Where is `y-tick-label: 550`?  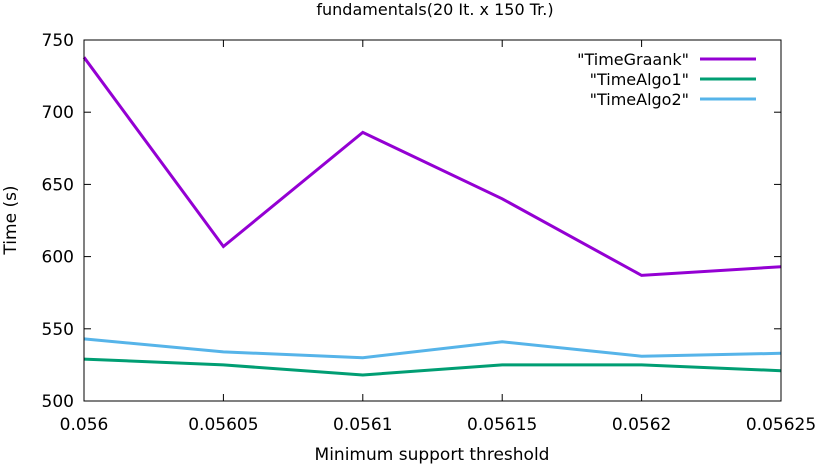
y-tick-label: 550 is located at coordinates (58, 330).